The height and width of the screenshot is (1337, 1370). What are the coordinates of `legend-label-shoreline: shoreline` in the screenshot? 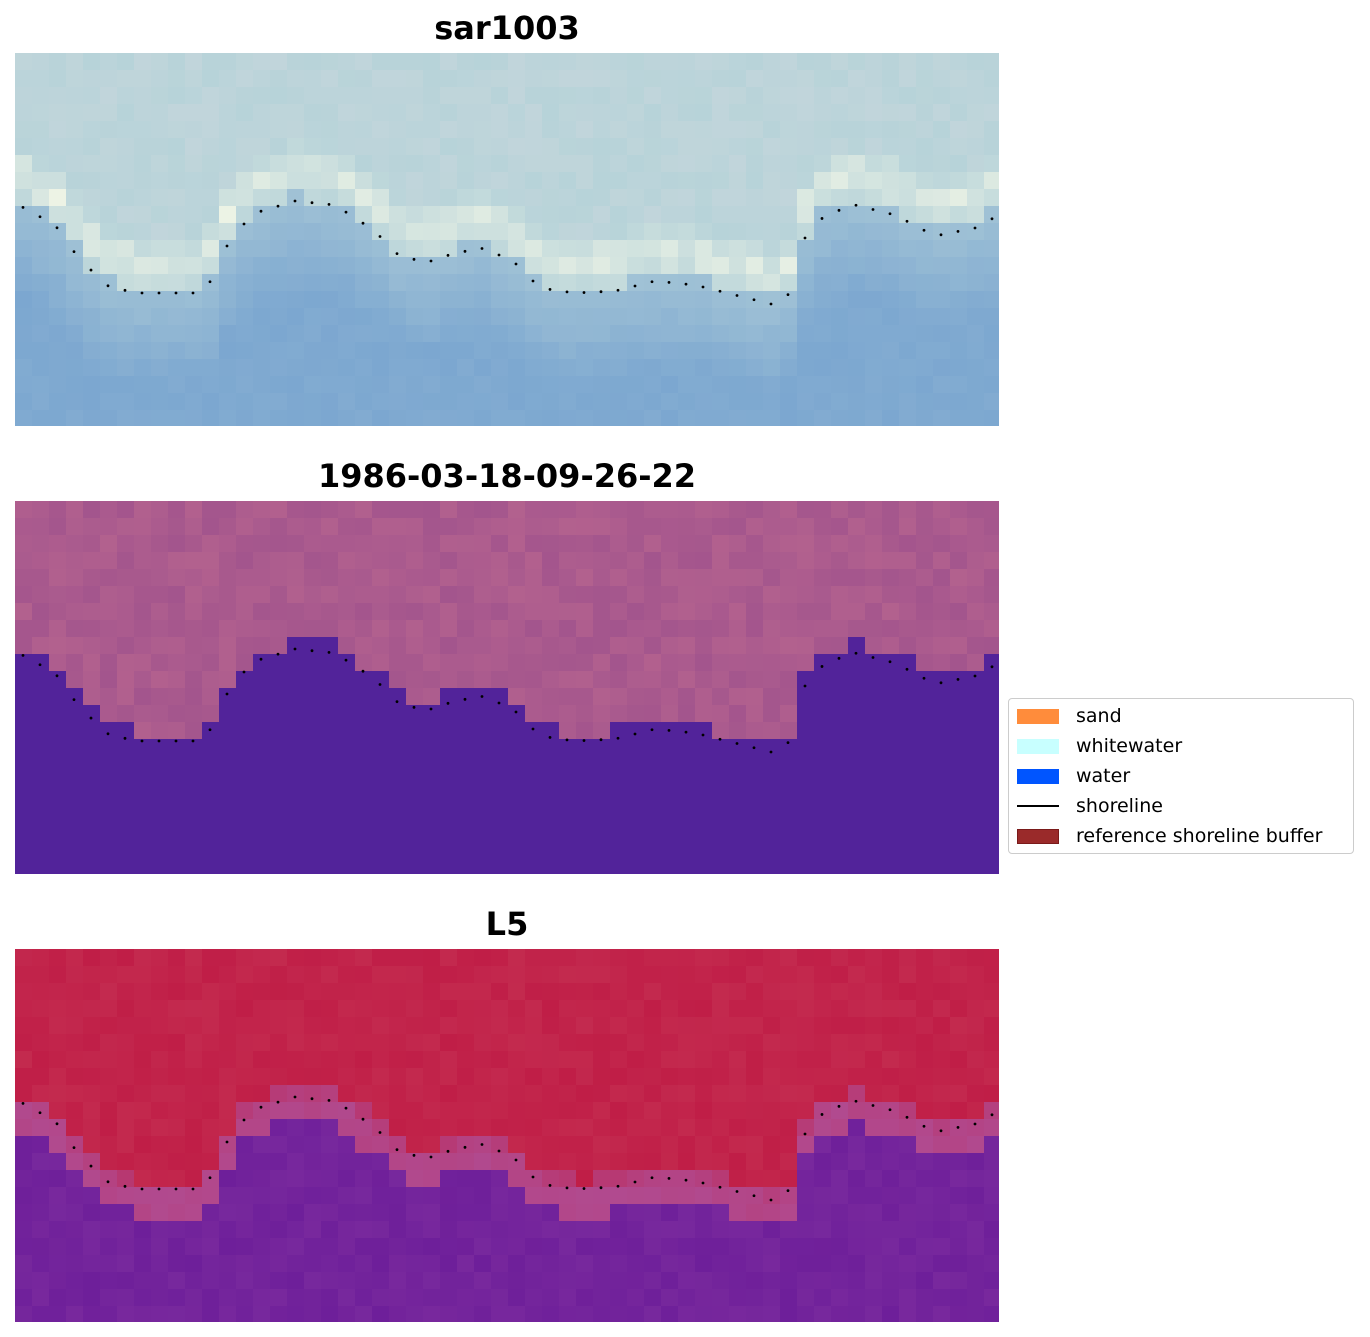 It's located at (1119, 806).